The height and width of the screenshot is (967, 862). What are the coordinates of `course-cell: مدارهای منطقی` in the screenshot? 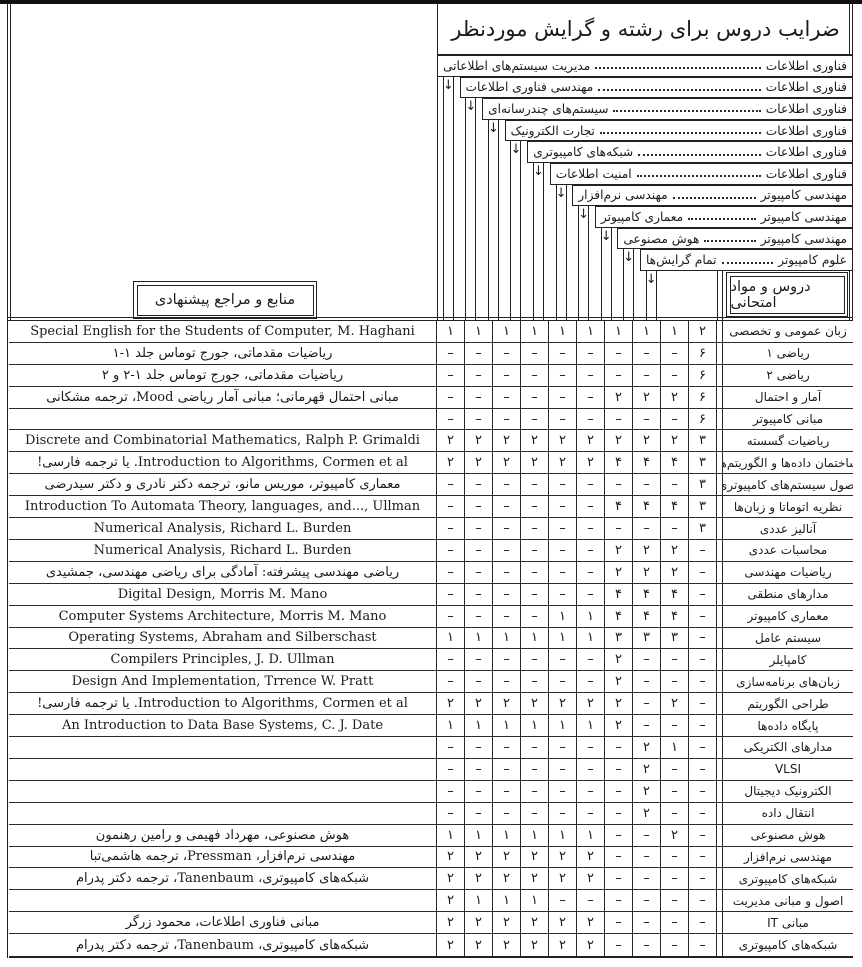 It's located at (788, 595).